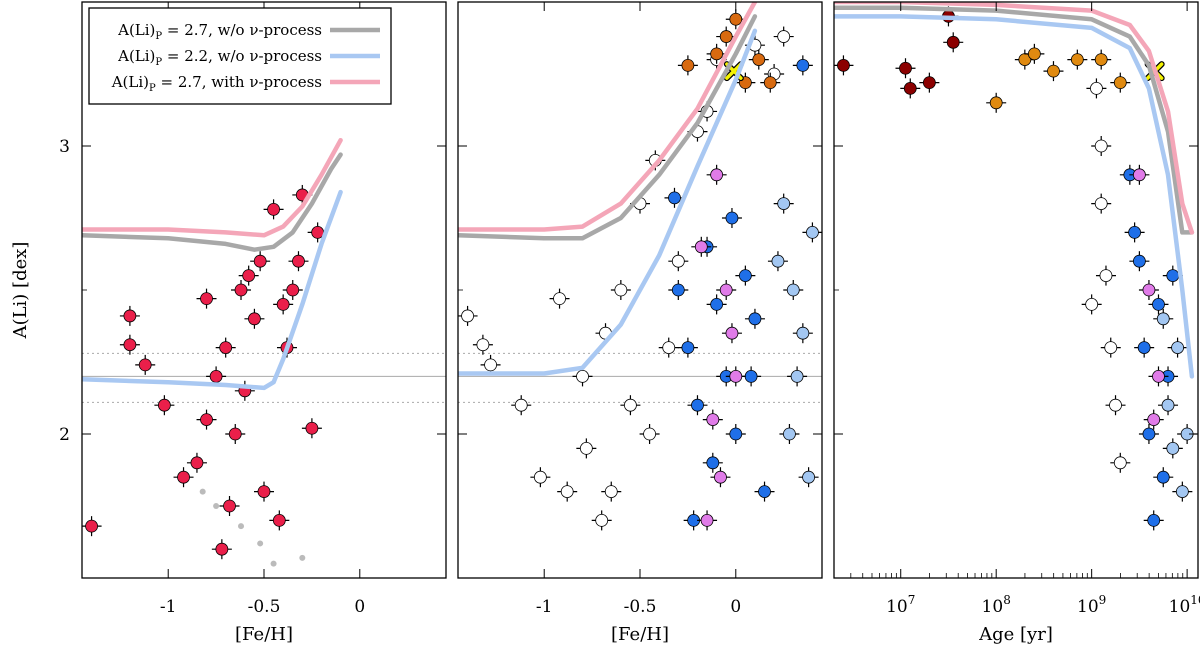 The image size is (1200, 654). I want to click on y-axis-title: A(Li) [dex], so click(20, 291).